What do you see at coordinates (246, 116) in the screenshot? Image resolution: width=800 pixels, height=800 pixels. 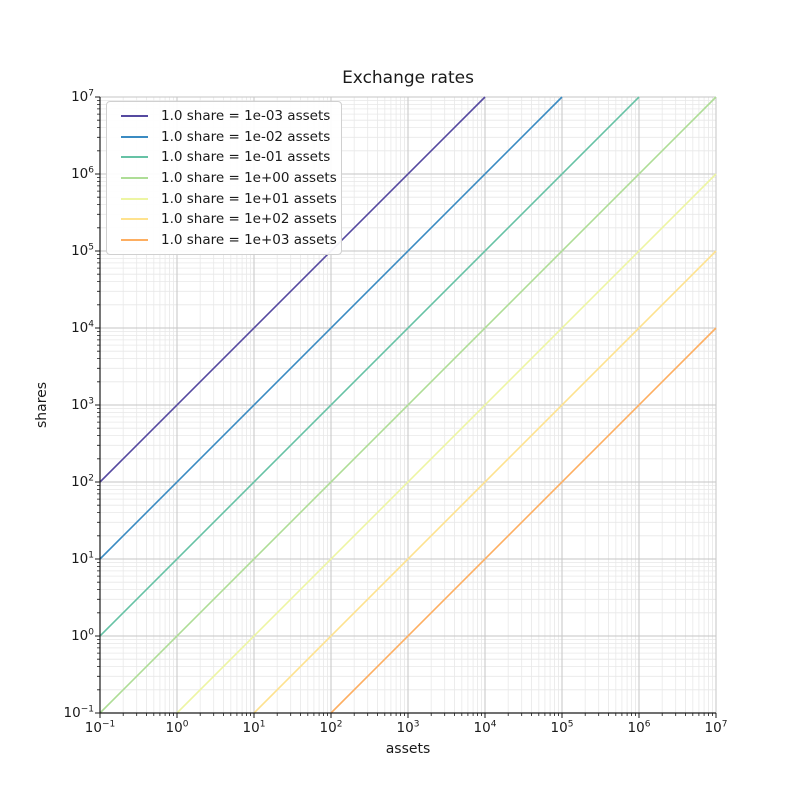 I see `legend-label: 1.0 share = 1e-03 assets` at bounding box center [246, 116].